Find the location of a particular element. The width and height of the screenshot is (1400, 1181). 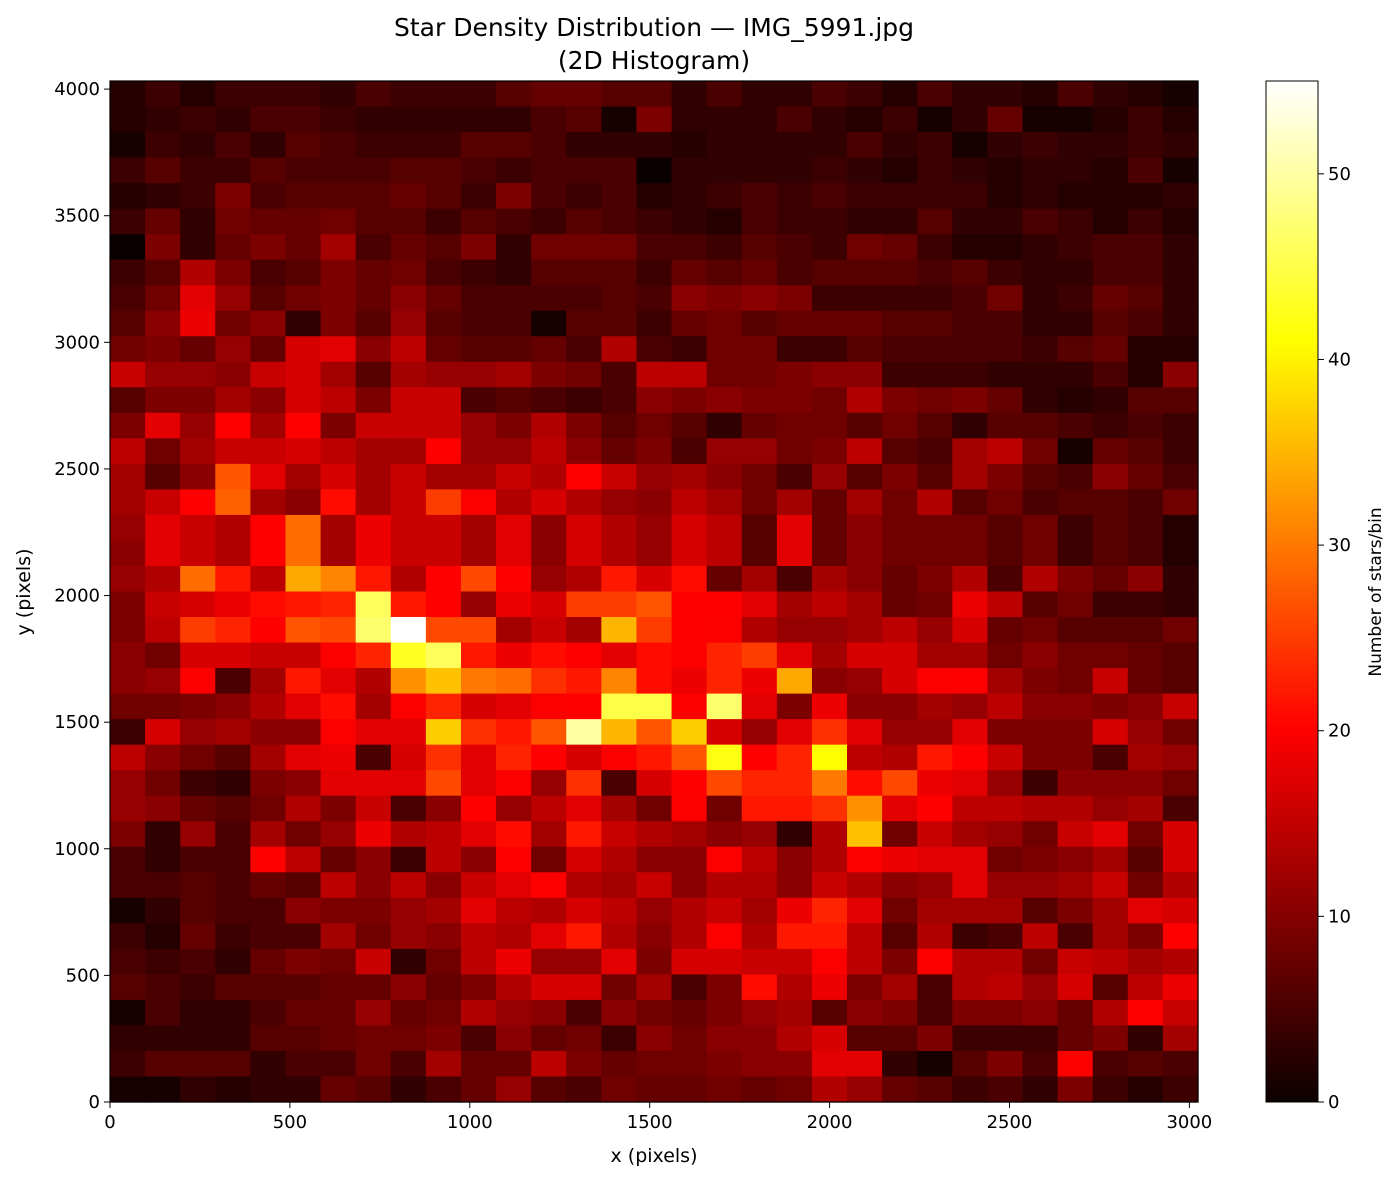

chart-subtitle: (2D Histogram) is located at coordinates (654, 60).